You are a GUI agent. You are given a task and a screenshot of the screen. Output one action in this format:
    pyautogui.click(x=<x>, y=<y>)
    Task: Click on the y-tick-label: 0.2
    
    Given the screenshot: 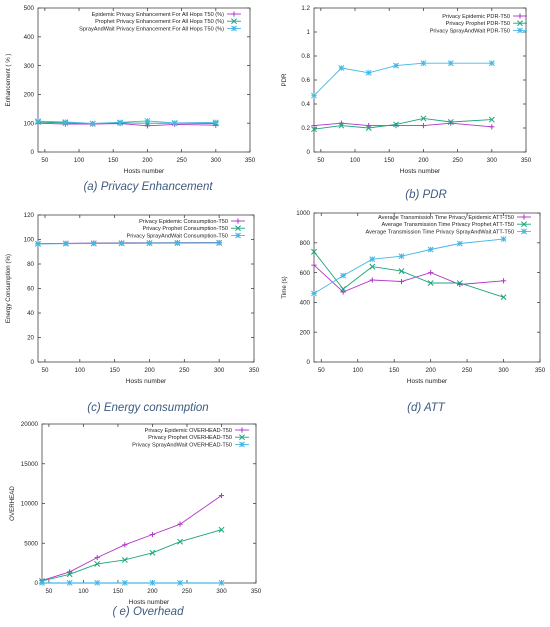 What is the action you would take?
    pyautogui.click(x=305, y=128)
    